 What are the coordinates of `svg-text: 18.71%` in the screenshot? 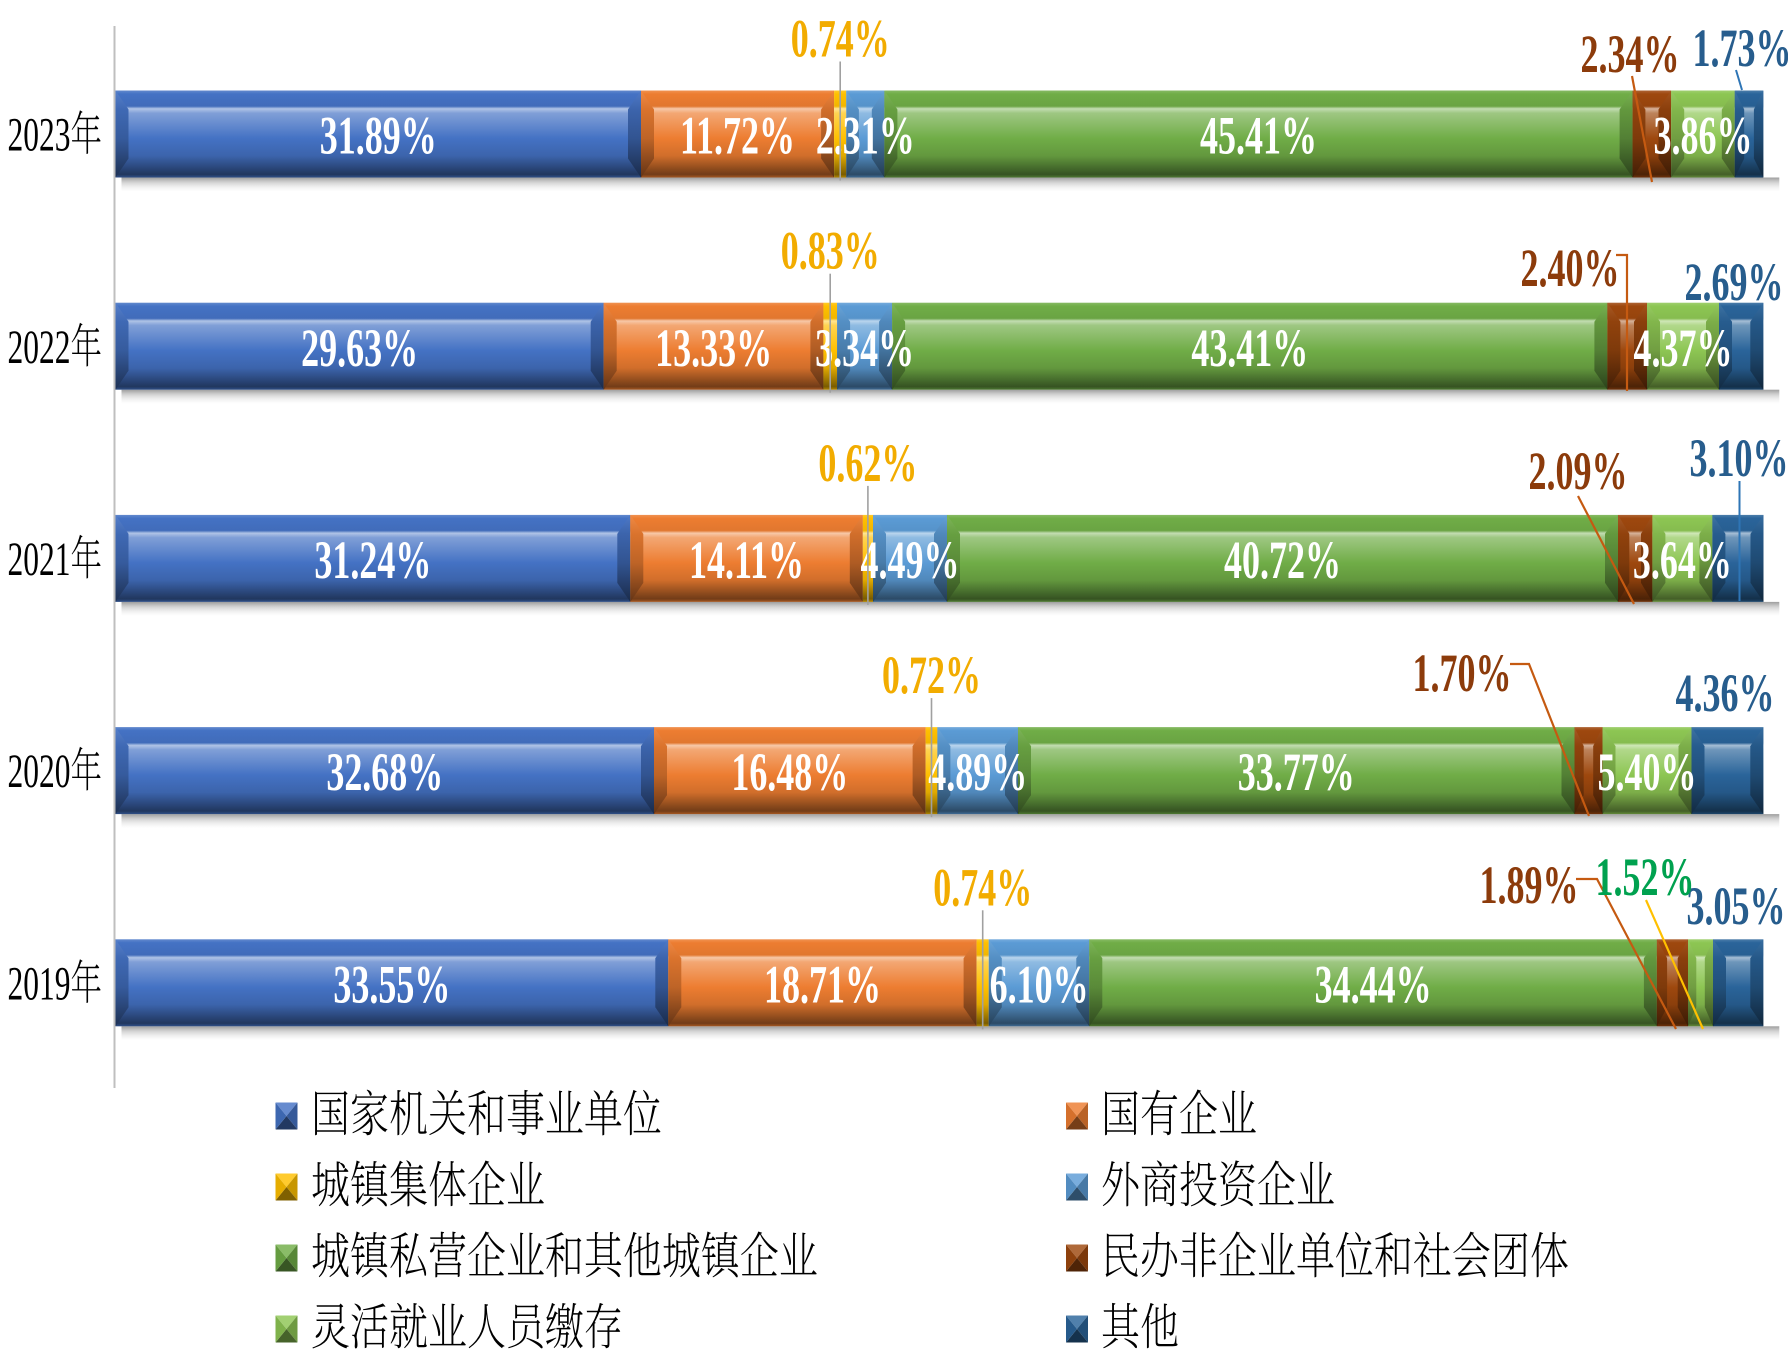 It's located at (822, 984).